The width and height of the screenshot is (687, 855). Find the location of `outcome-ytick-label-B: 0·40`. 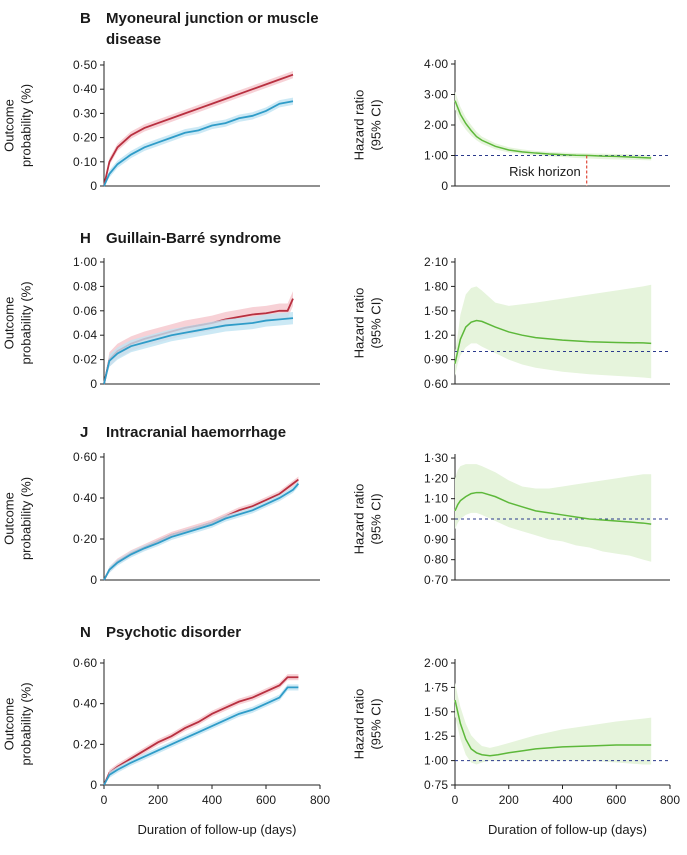

outcome-ytick-label-B: 0·40 is located at coordinates (85, 89).